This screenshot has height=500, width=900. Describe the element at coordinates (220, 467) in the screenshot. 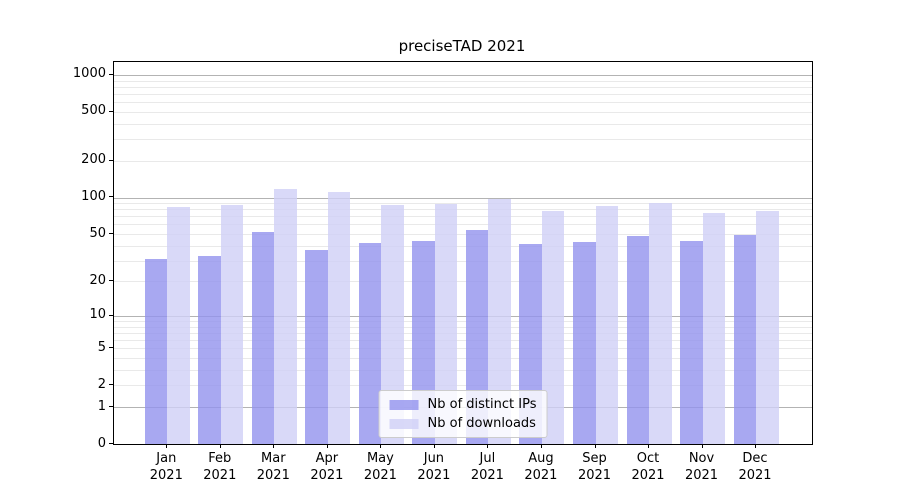

I see `x-tick-label: Feb 2021` at that location.